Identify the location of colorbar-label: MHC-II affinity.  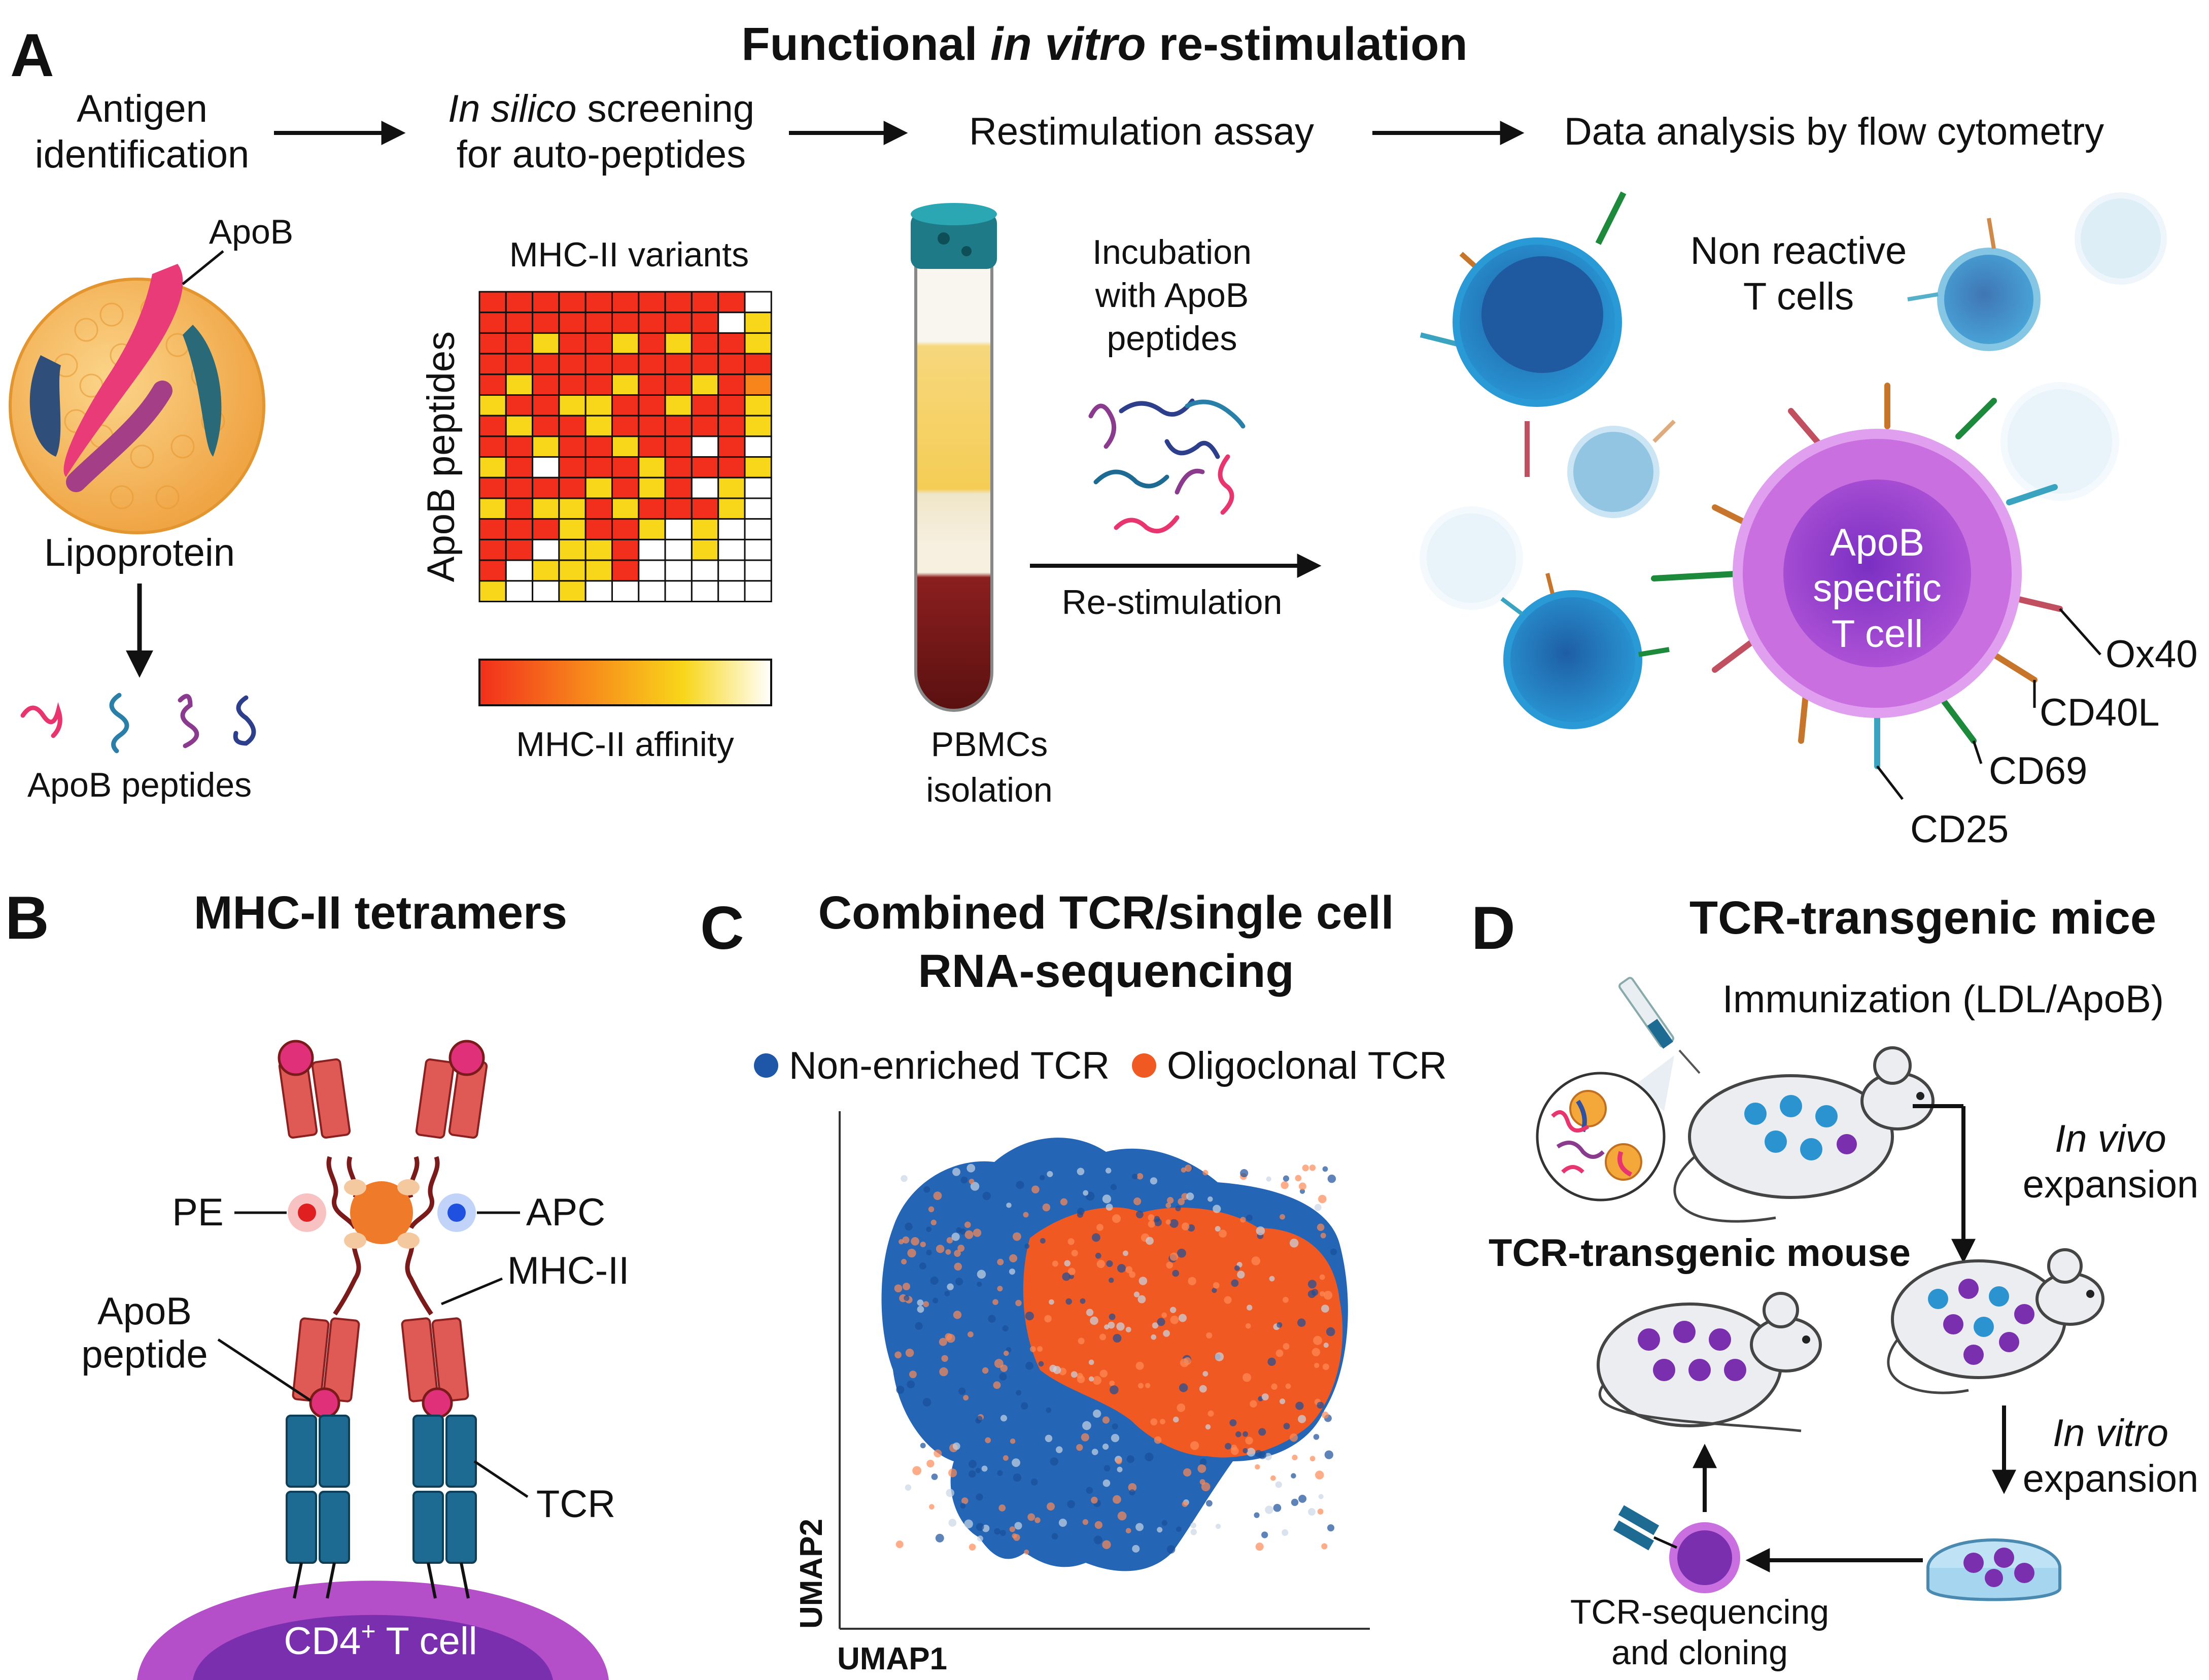
(625, 744).